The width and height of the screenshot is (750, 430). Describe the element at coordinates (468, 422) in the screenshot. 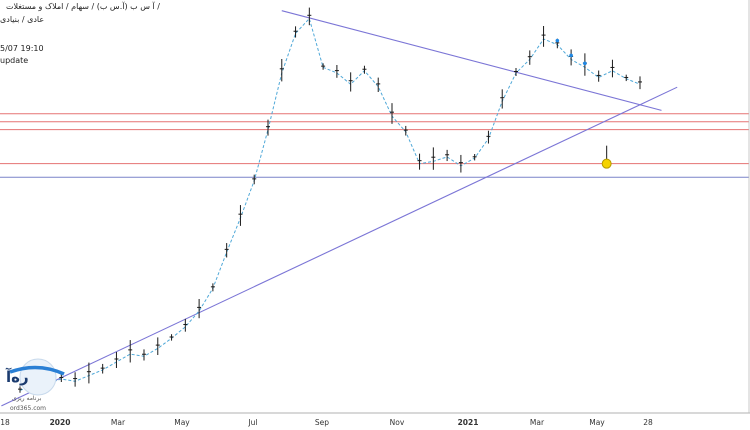

I see `x-tick-label-8: 2021` at that location.